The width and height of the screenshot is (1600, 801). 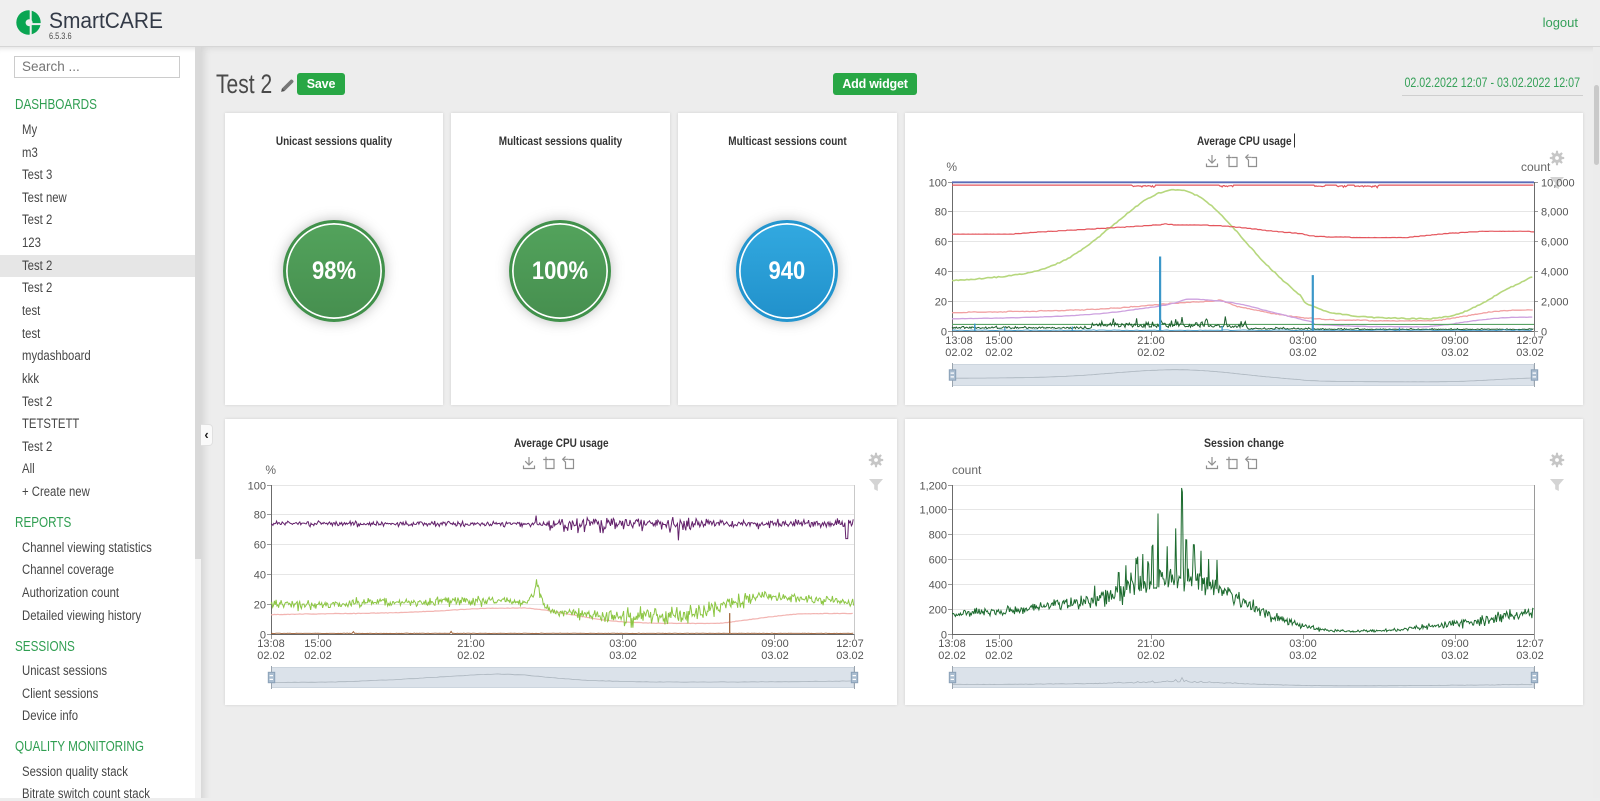 What do you see at coordinates (938, 611) in the screenshot?
I see `svg-text: 200` at bounding box center [938, 611].